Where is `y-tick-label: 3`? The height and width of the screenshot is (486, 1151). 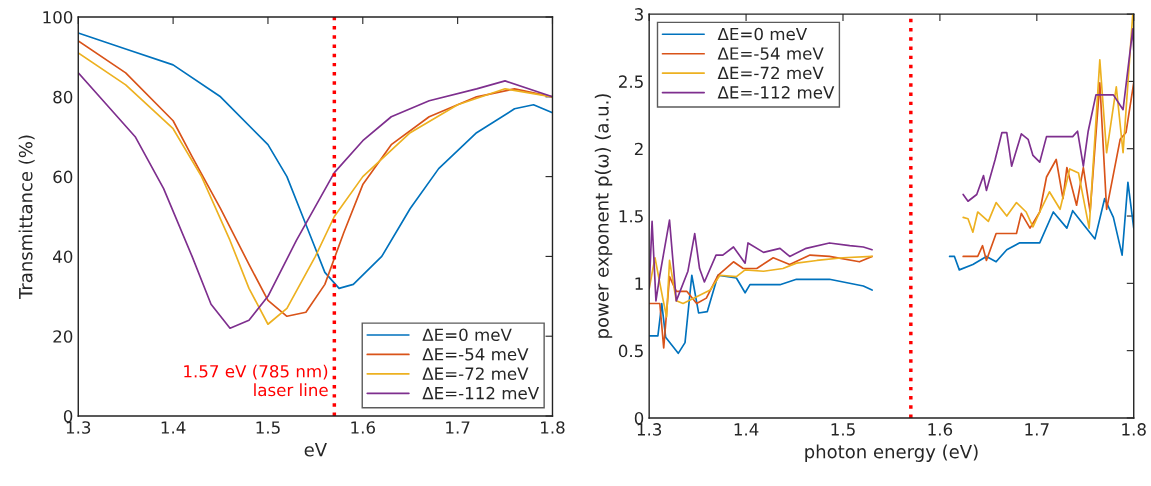 y-tick-label: 3 is located at coordinates (638, 14).